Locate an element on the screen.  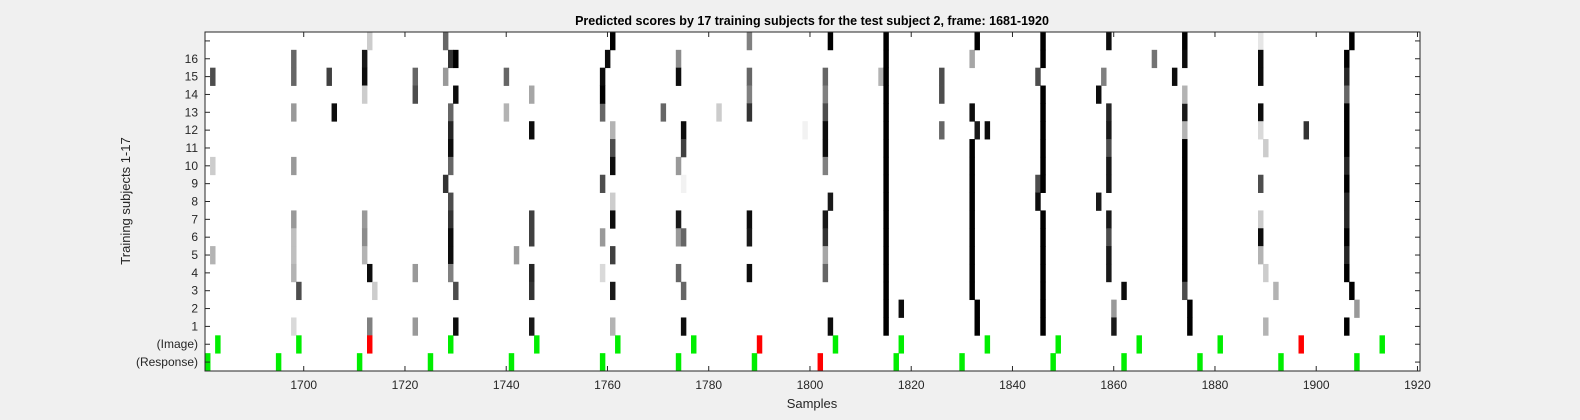
x-tick-label-2: 1740 is located at coordinates (506, 385).